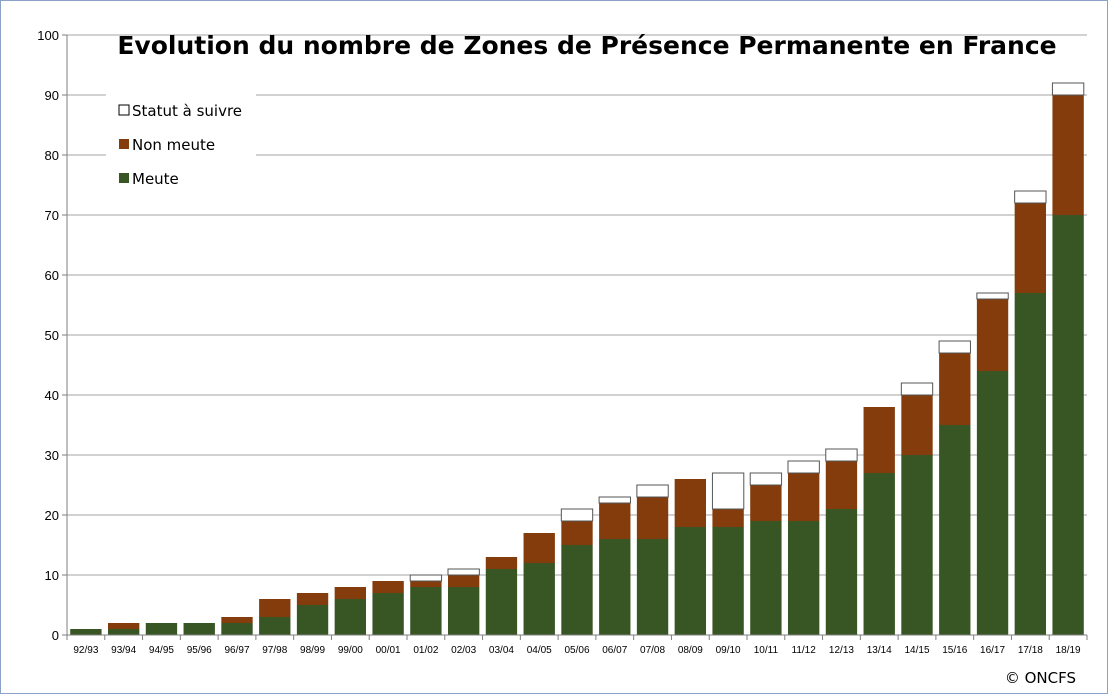 Image resolution: width=1108 pixels, height=694 pixels. Describe the element at coordinates (161, 650) in the screenshot. I see `x-tick-label: 94/95` at that location.